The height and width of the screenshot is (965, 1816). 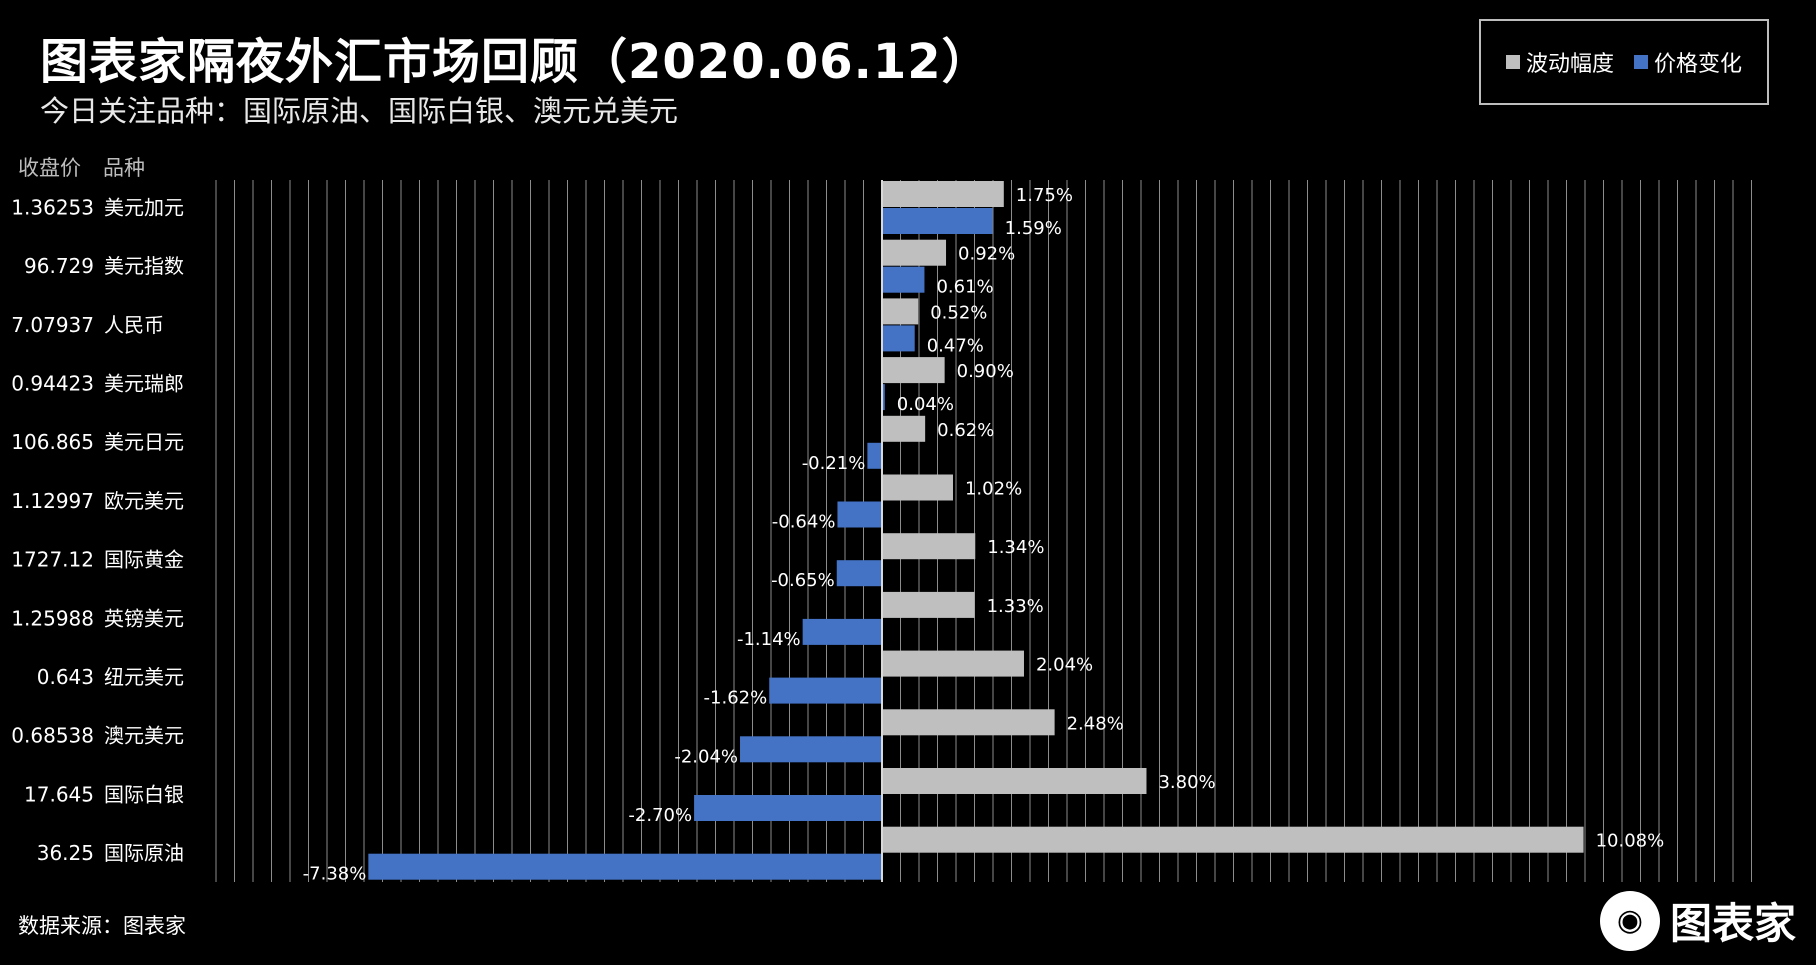 What do you see at coordinates (803, 580) in the screenshot?
I see `data-label-change: -0.65%` at bounding box center [803, 580].